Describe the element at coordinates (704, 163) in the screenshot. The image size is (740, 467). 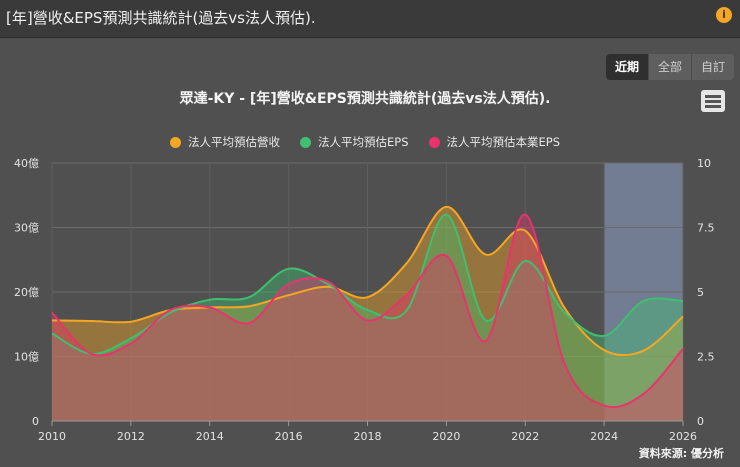
I see `y-right-tick-label: 10` at that location.